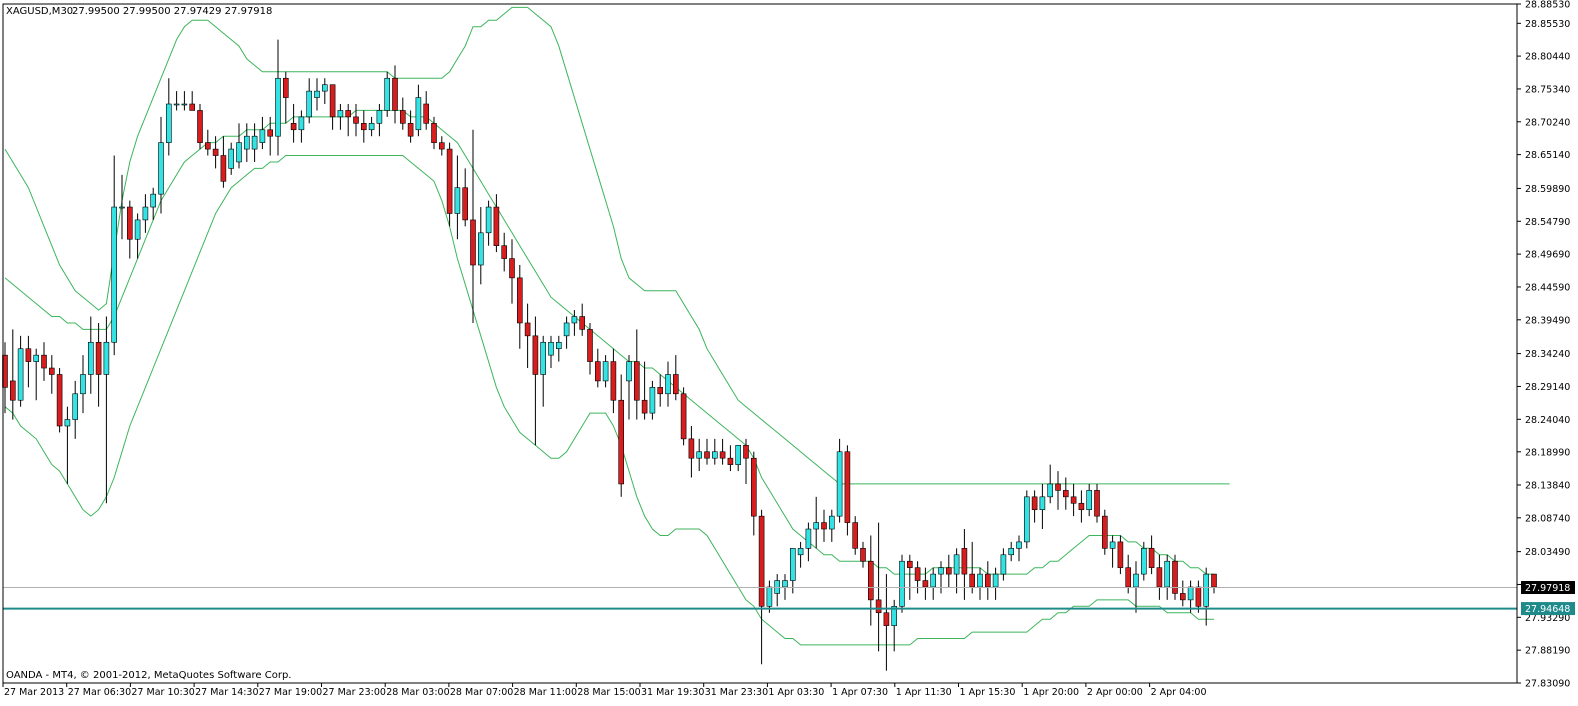 This screenshot has width=1578, height=706. I want to click on y-tick-label: 27.88190, so click(1547, 651).